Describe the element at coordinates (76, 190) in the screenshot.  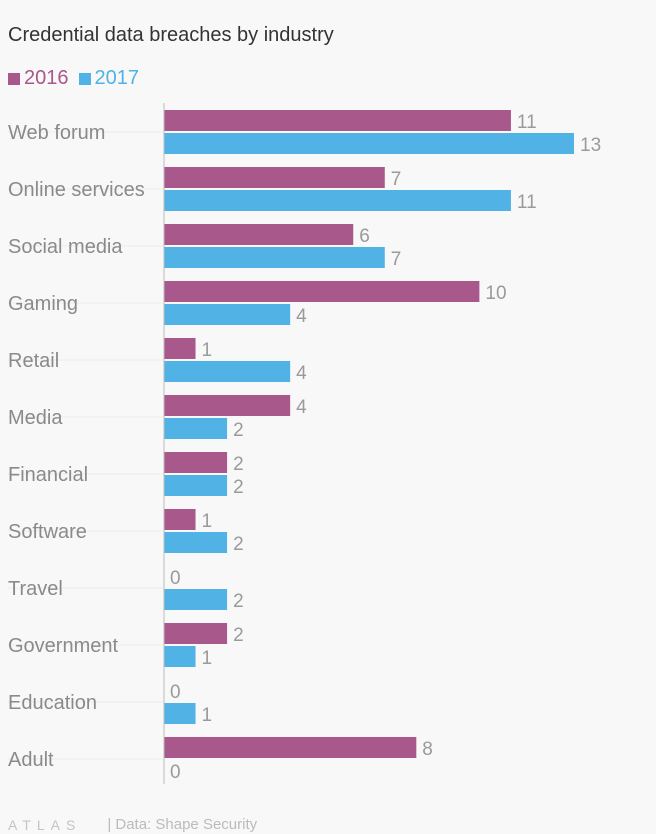
I see `category-label-online-services: Online services` at that location.